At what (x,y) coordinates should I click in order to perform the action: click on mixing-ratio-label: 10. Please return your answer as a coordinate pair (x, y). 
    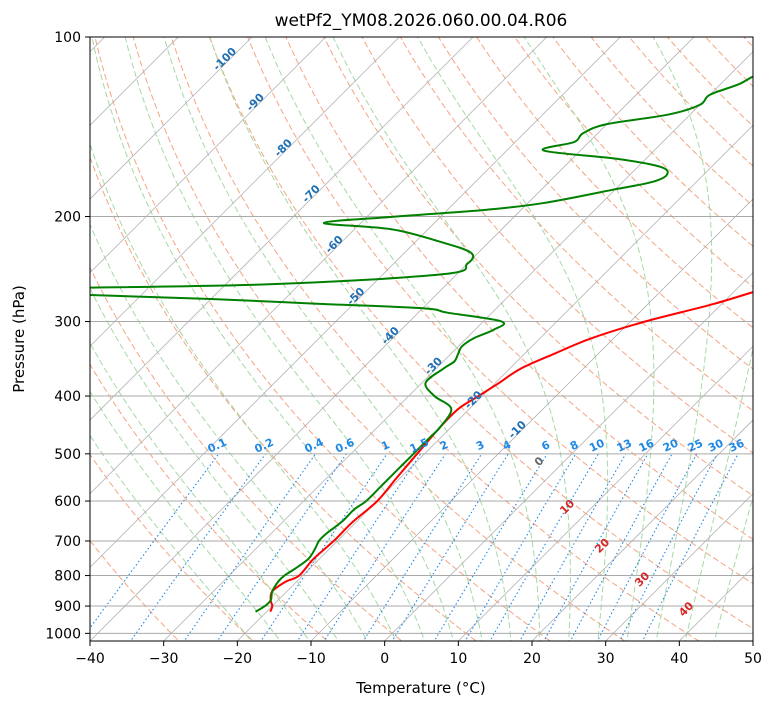
    Looking at the image, I should click on (597, 445).